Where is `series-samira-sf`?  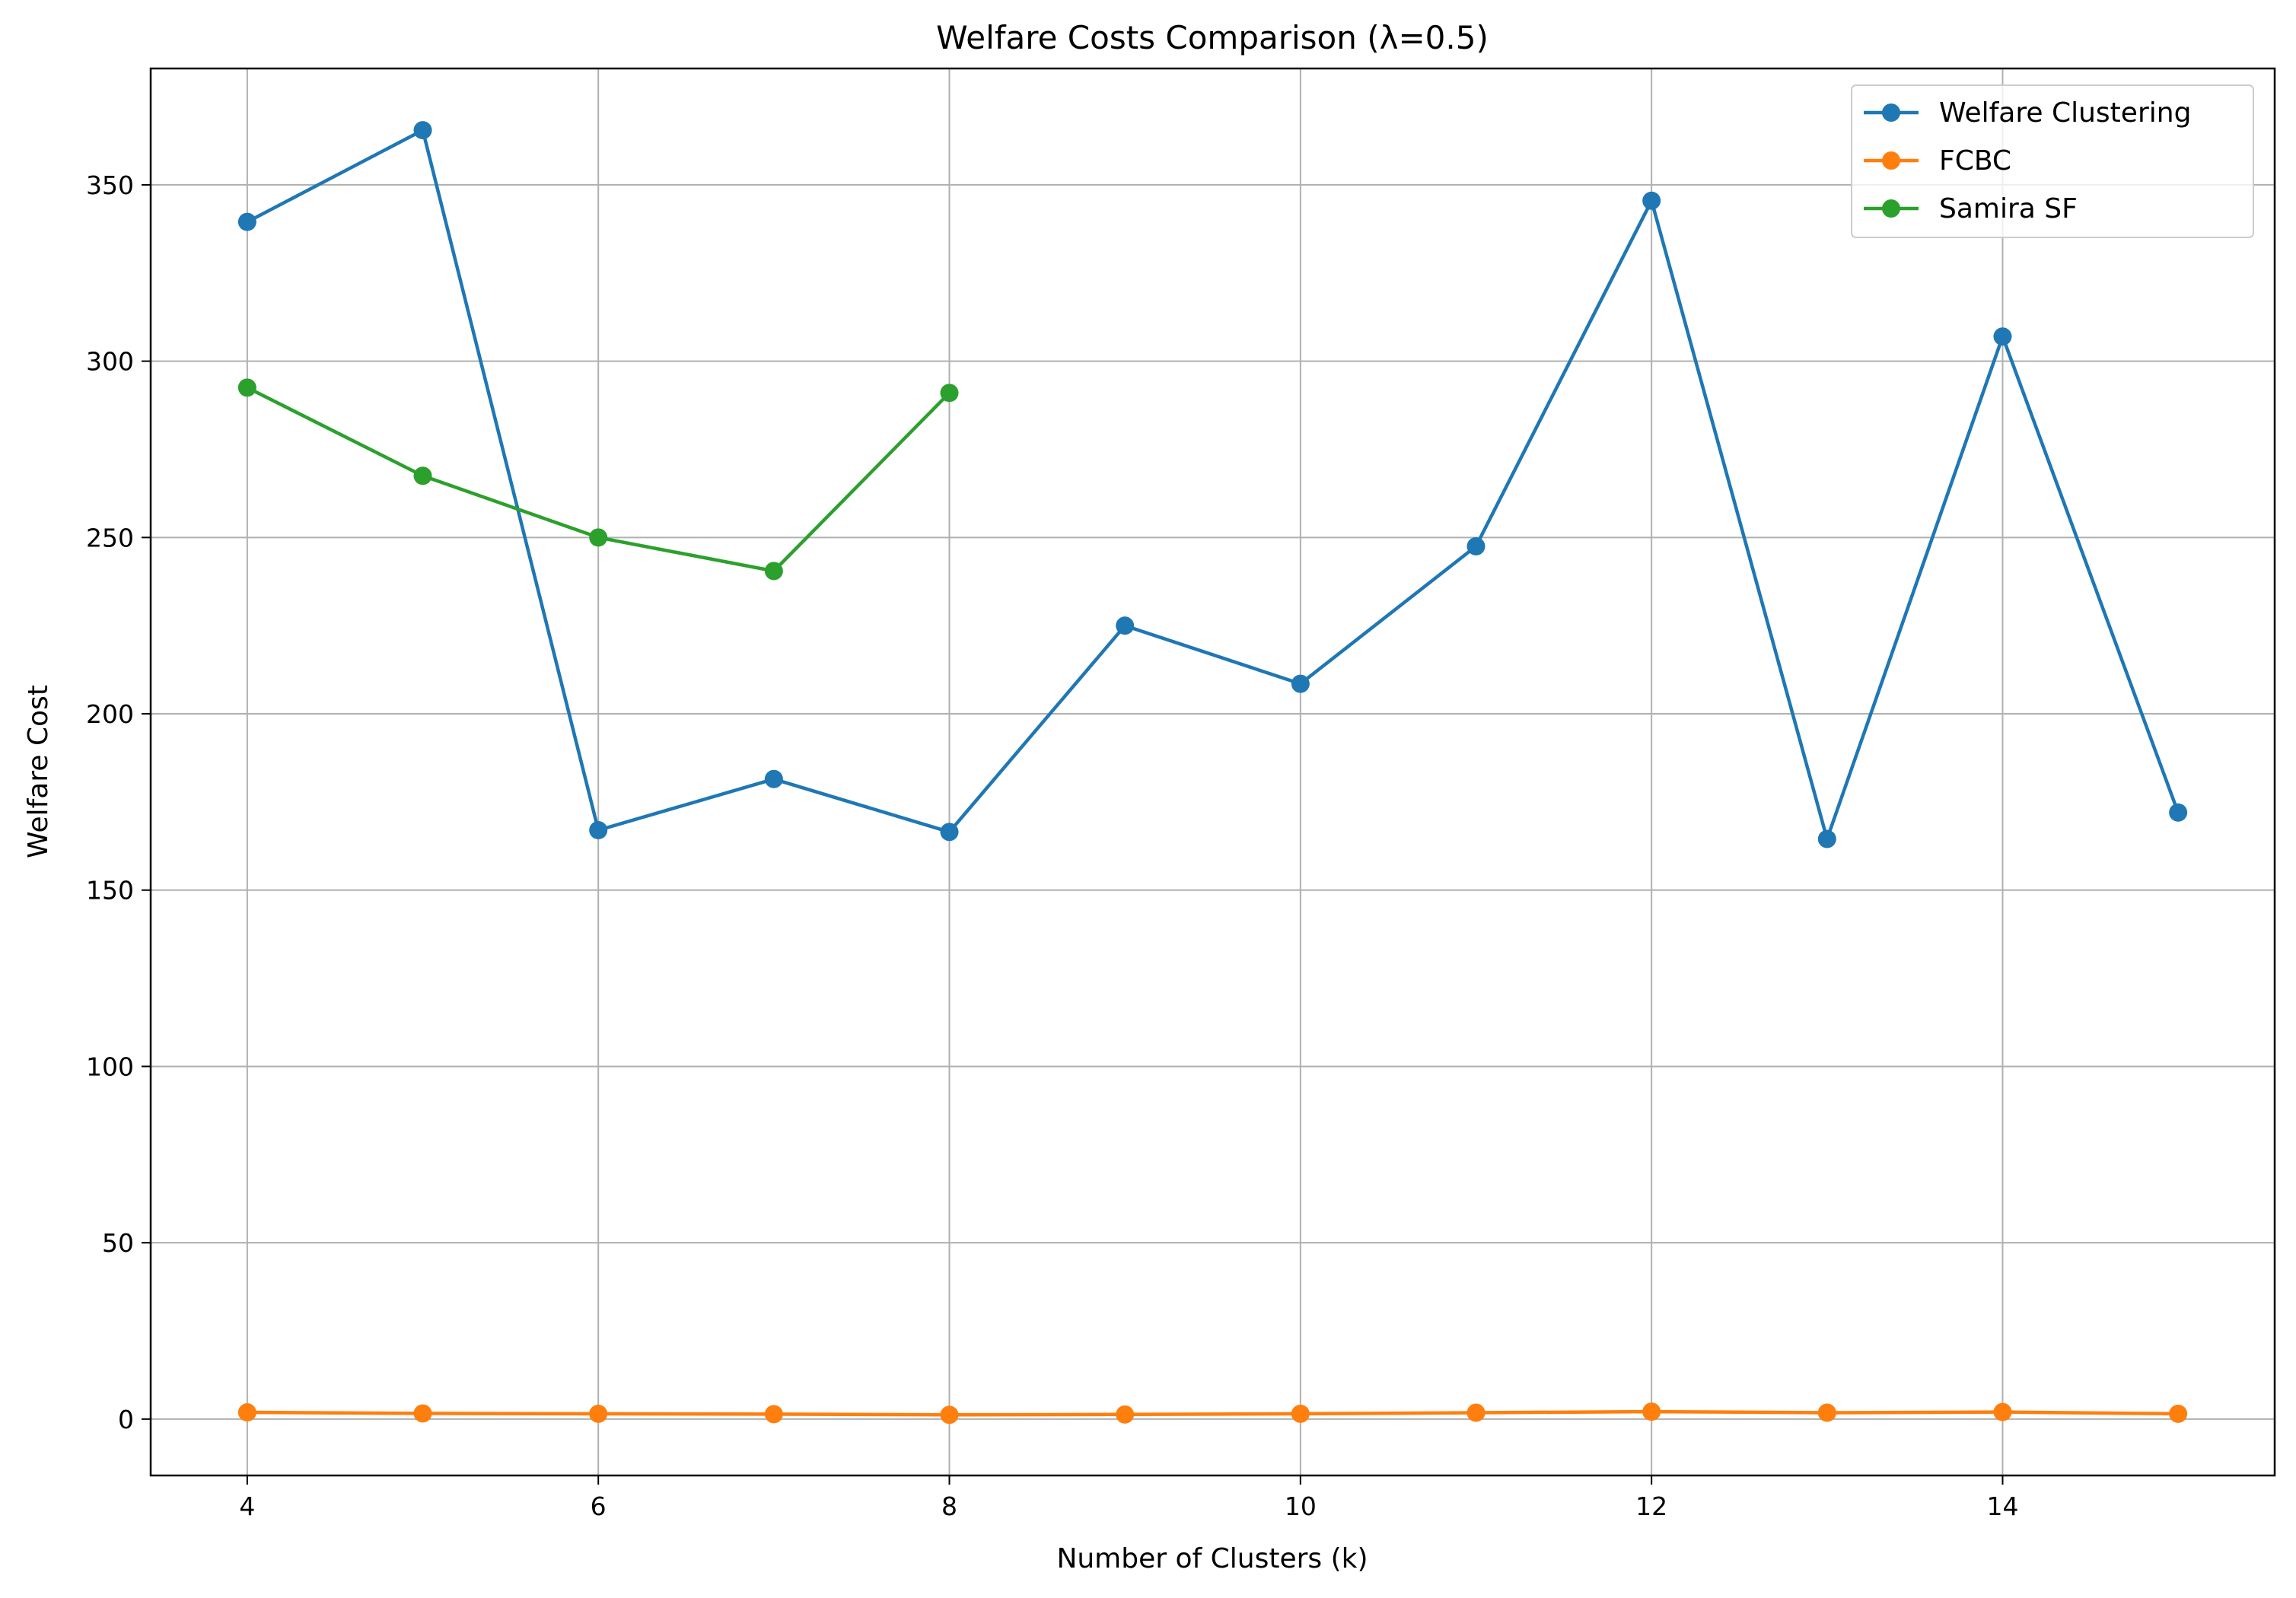
series-samira-sf is located at coordinates (598, 479).